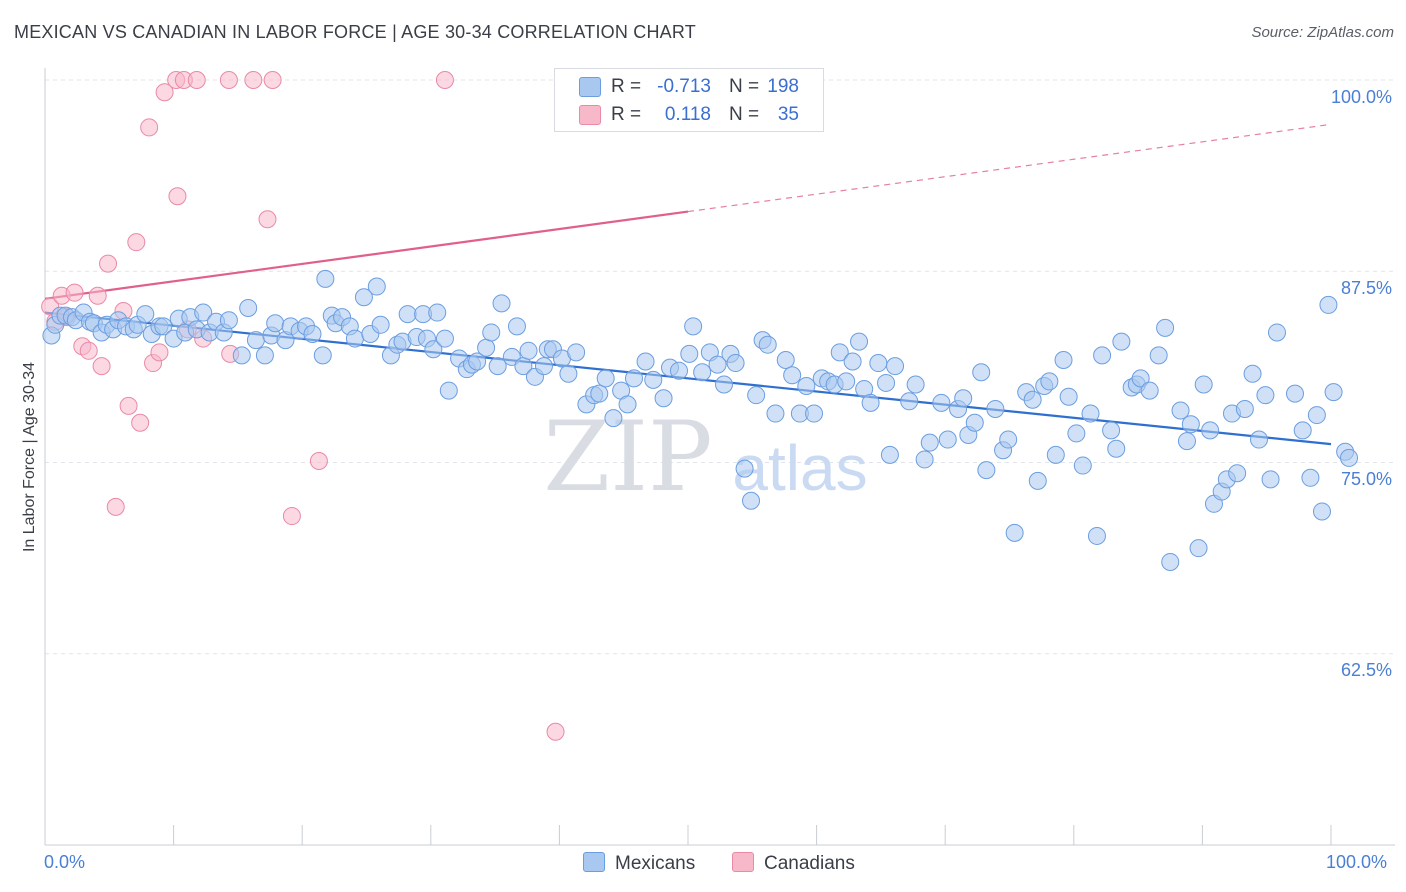 The width and height of the screenshot is (1406, 892). What do you see at coordinates (65, 862) in the screenshot?
I see `x-tick-min: 0.0%` at bounding box center [65, 862].